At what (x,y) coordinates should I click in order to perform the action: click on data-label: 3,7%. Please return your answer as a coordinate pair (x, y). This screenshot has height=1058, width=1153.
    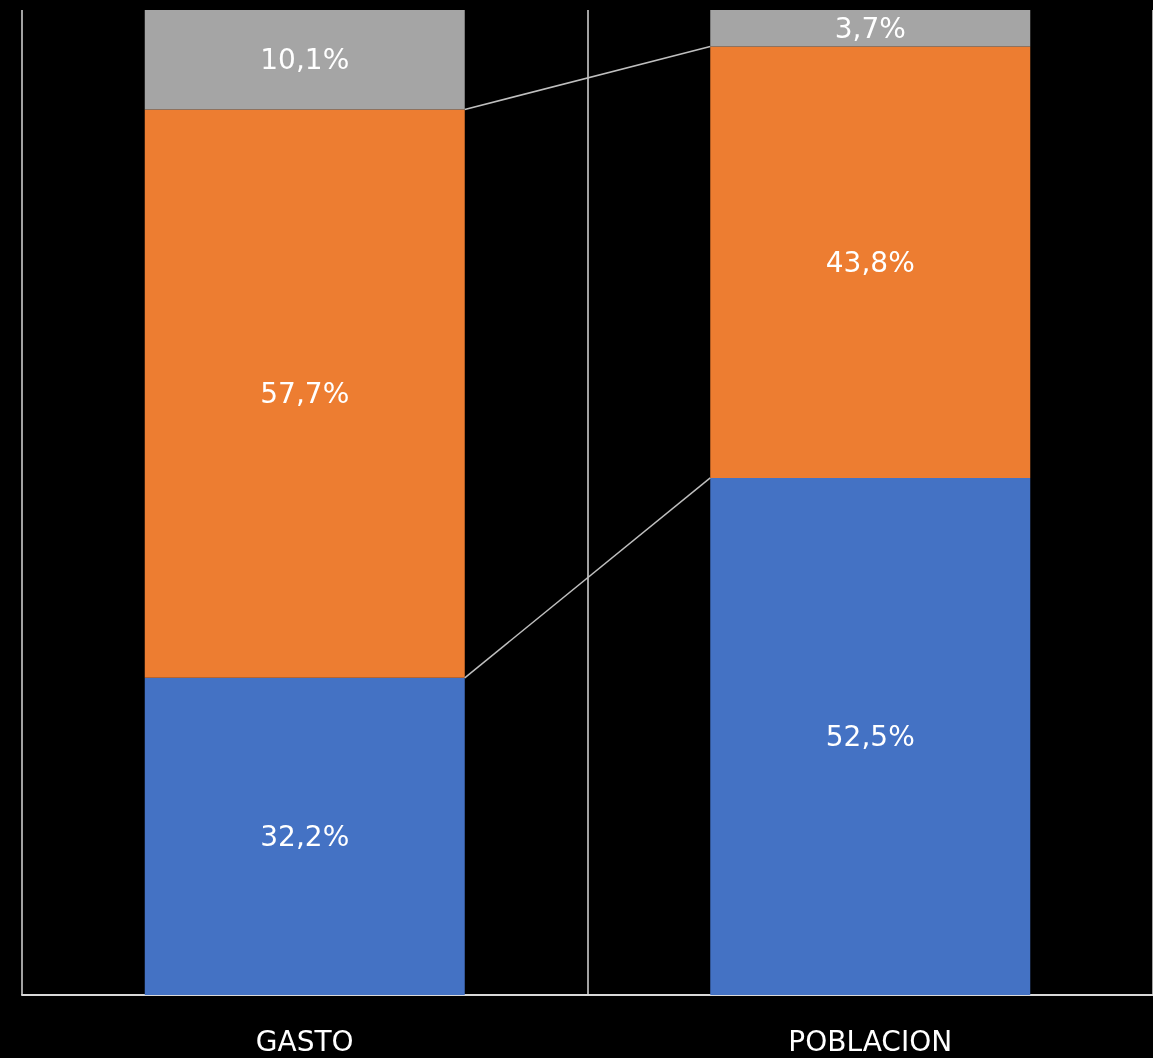
    Looking at the image, I should click on (870, 28).